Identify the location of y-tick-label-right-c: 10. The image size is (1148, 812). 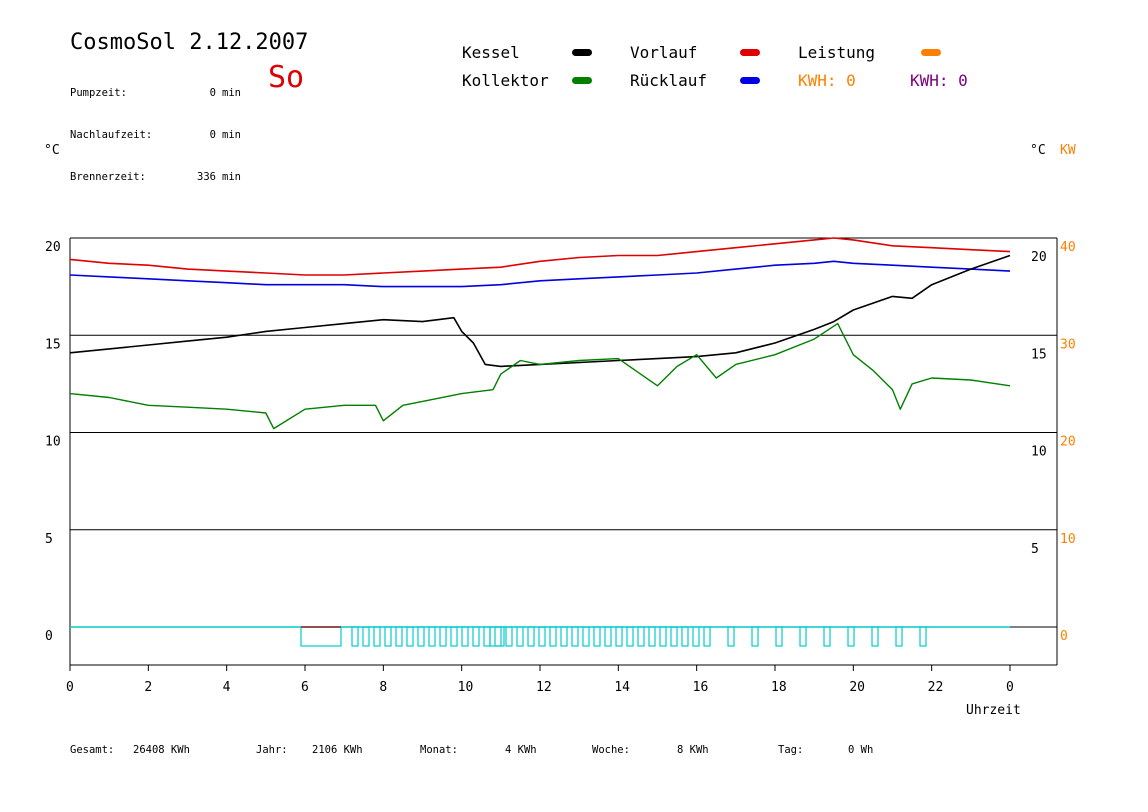
(1039, 452).